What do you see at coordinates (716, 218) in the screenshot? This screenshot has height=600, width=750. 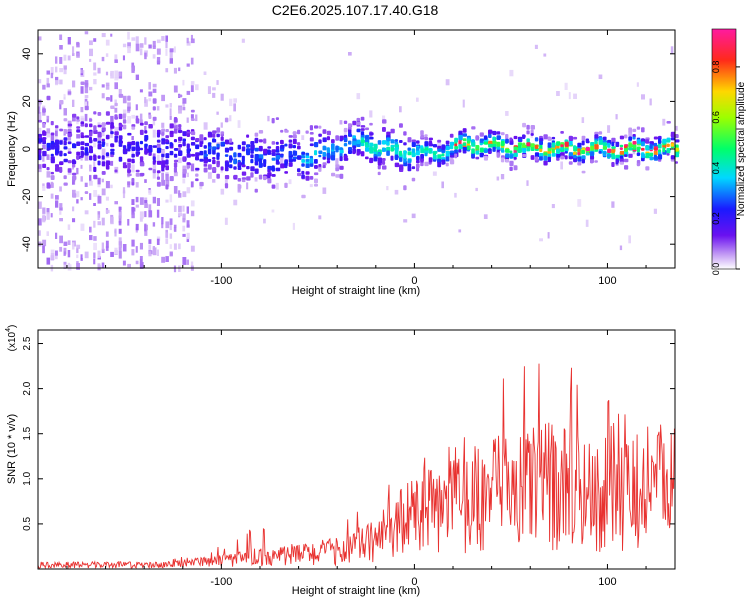 I see `colorbar-tick-label: 0.2` at bounding box center [716, 218].